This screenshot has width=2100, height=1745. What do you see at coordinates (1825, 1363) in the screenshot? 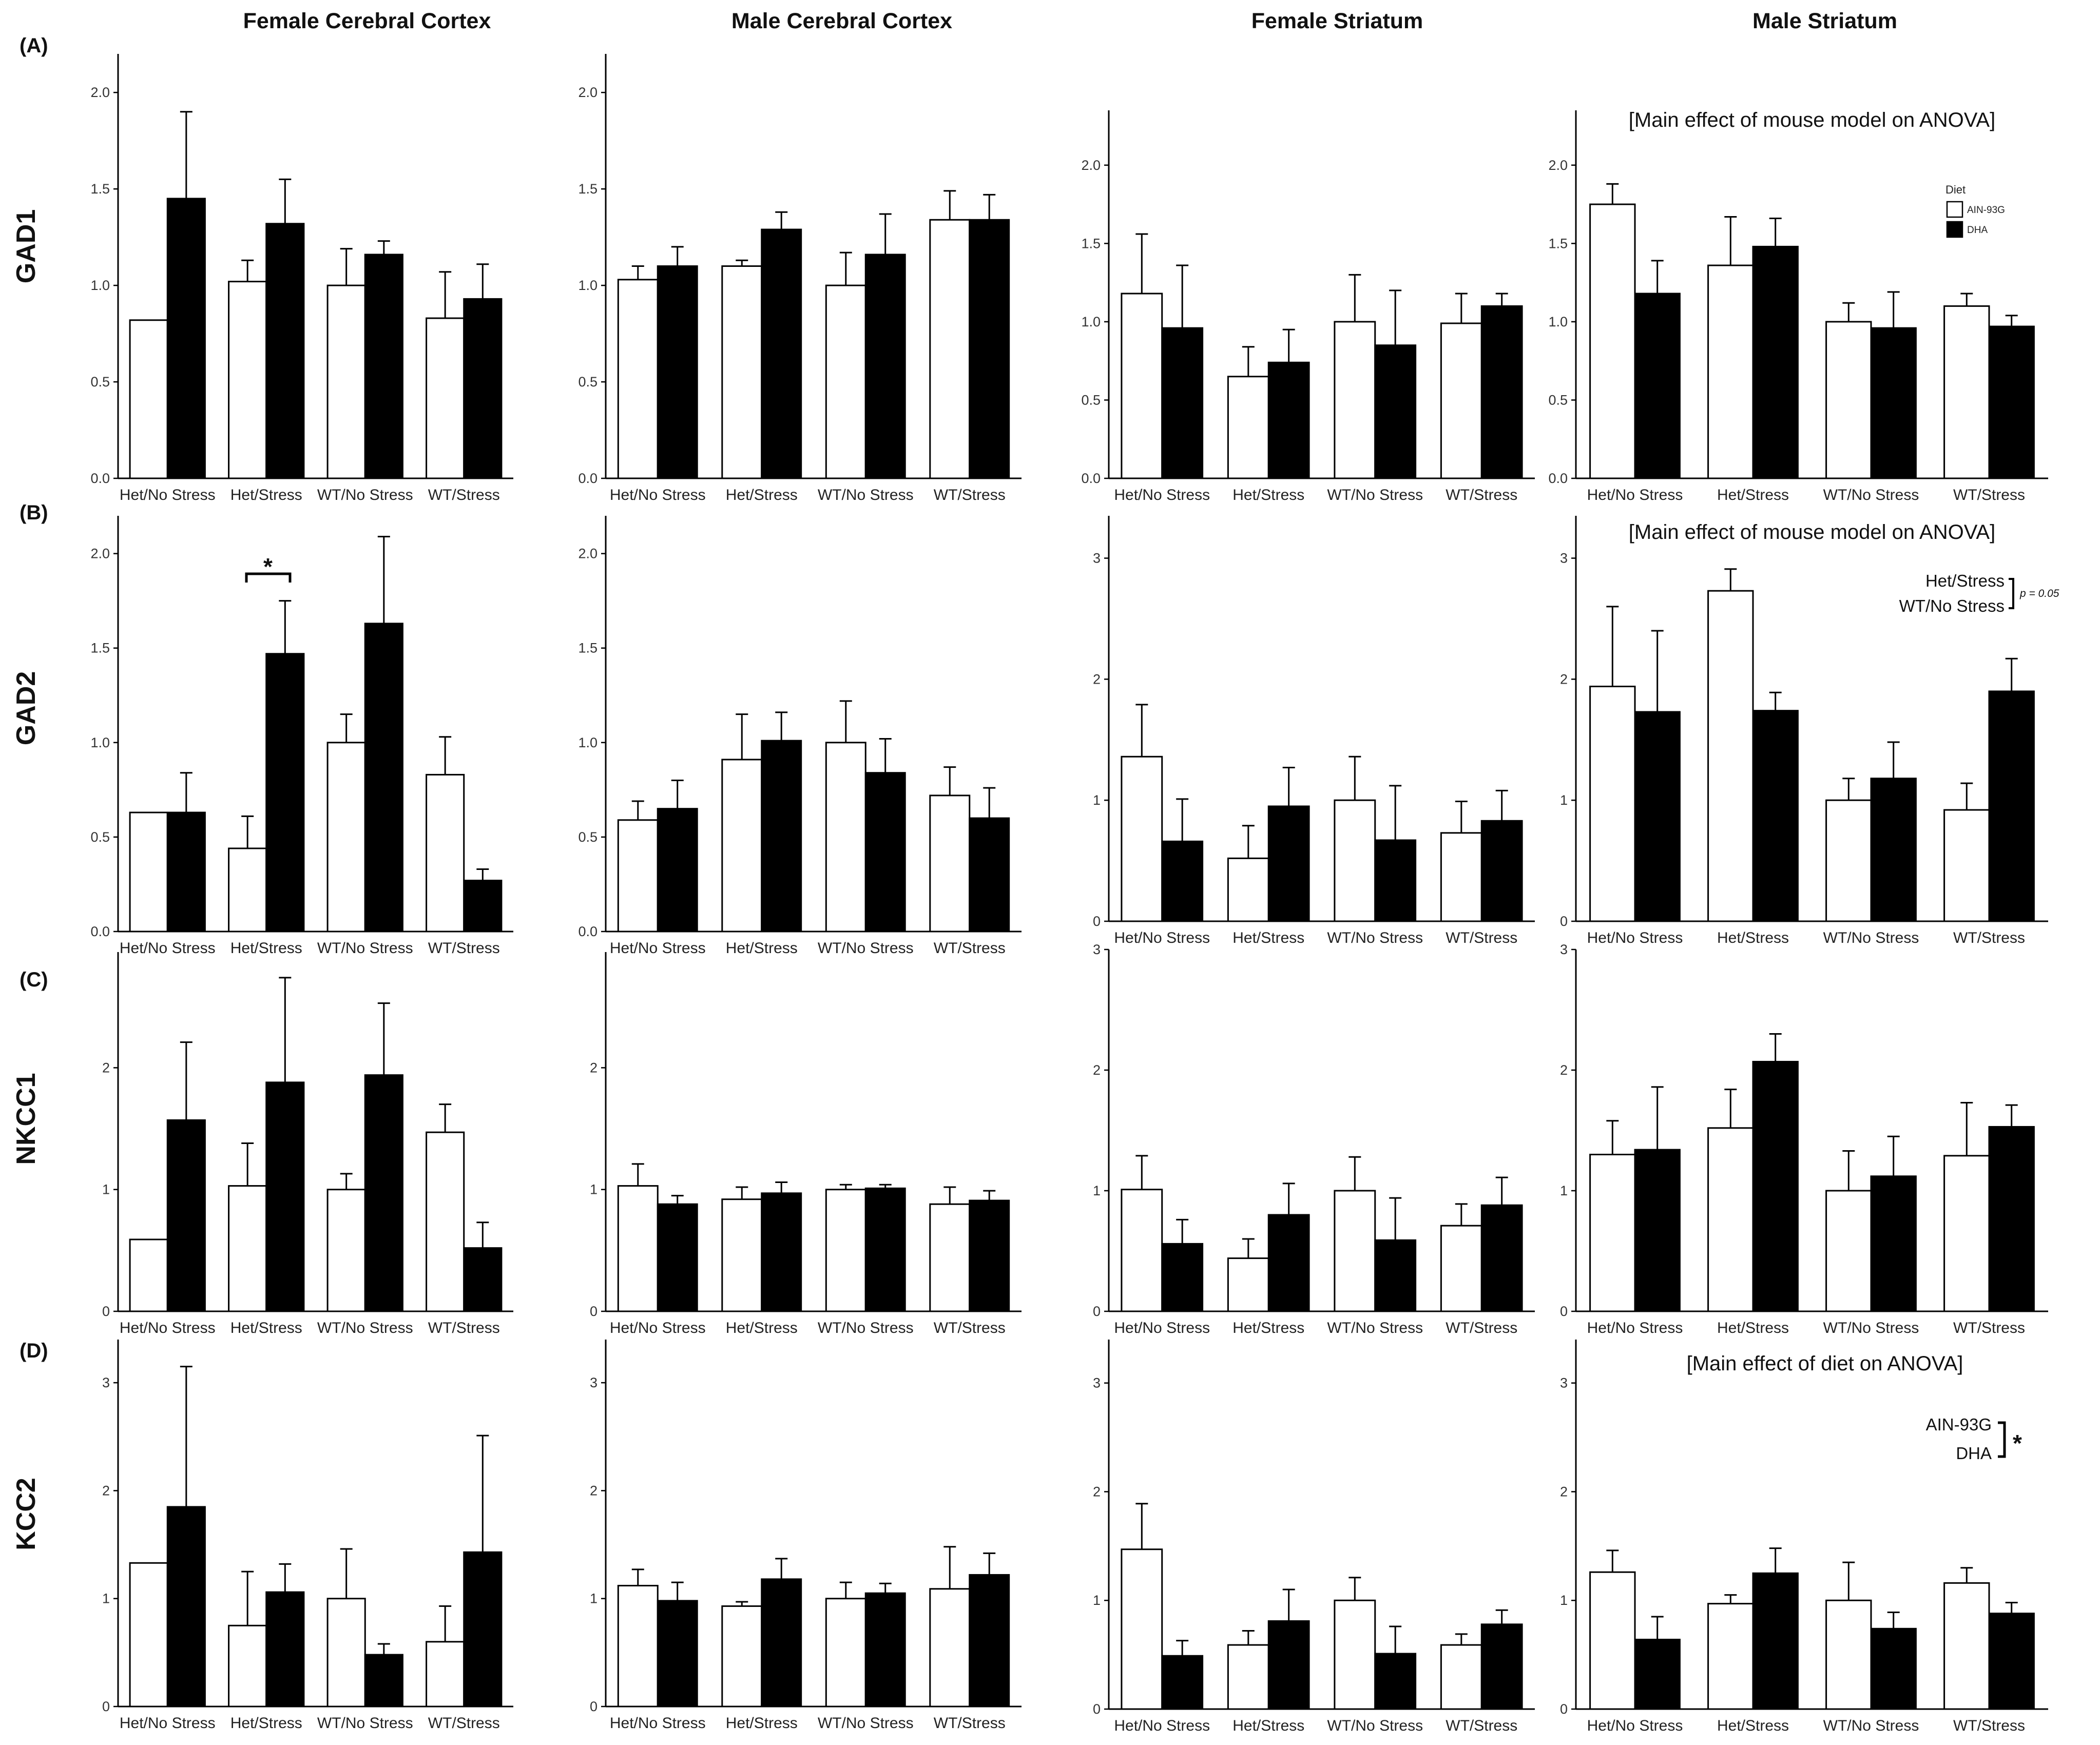
I see `annotation-kcc2-male-striatum: [Main effect of diet on ANOVA]` at bounding box center [1825, 1363].